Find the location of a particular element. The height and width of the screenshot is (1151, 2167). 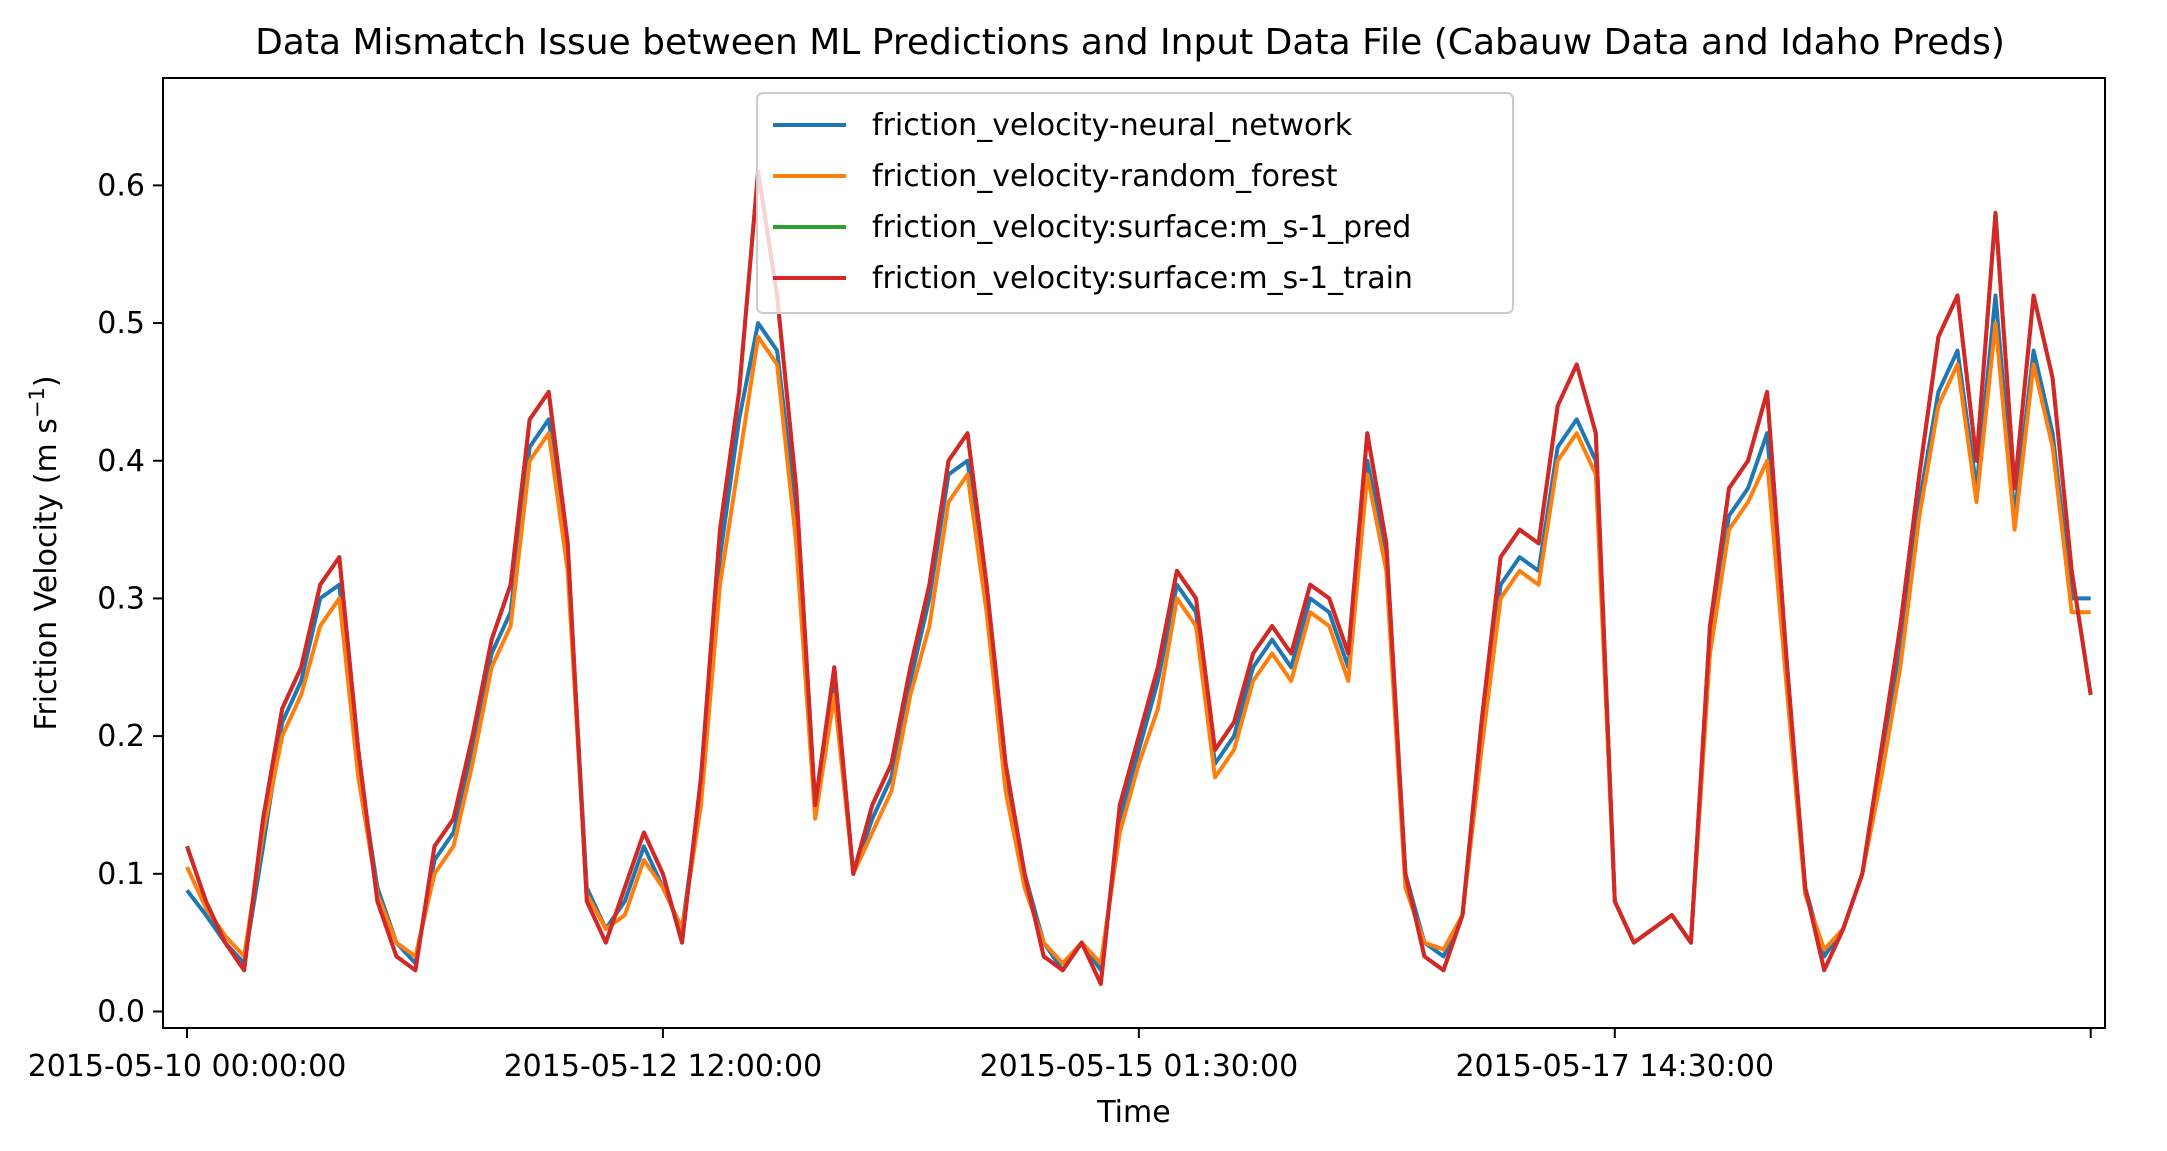

legend-label: friction_velocity:surface:m_s-1_train is located at coordinates (1142, 278).